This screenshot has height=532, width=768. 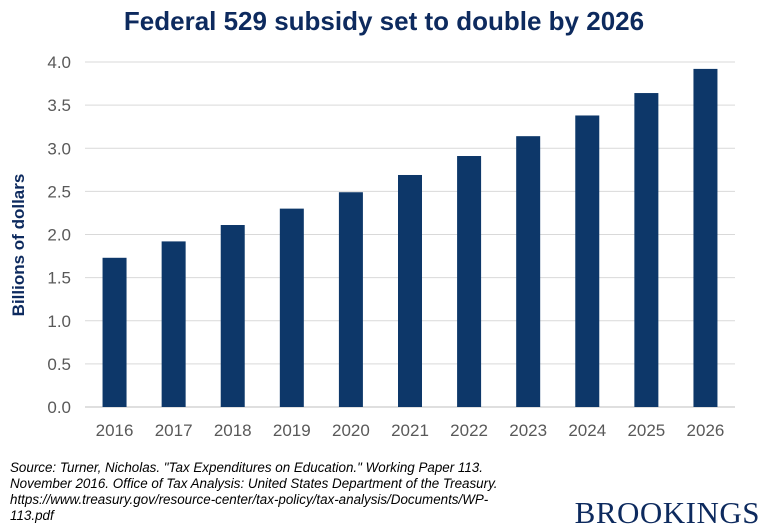 I want to click on bar-2021, so click(x=410, y=290).